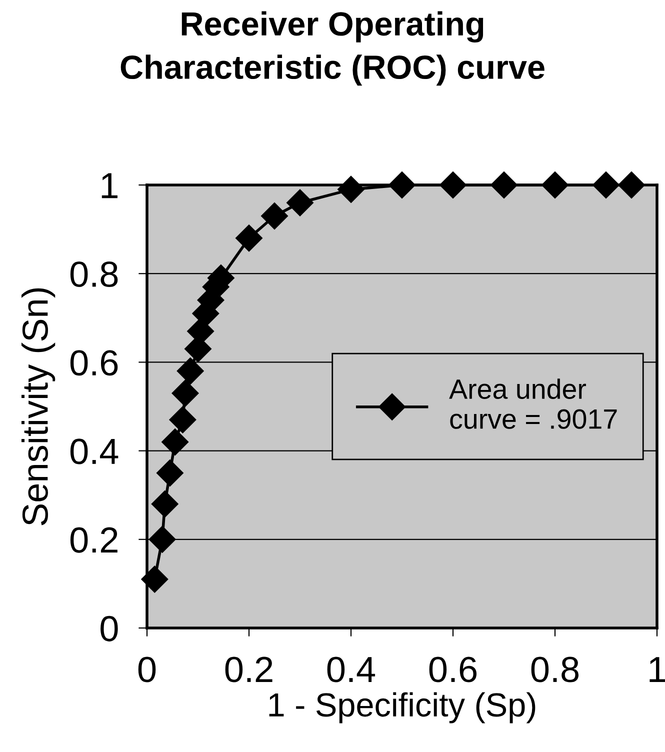 Image resolution: width=665 pixels, height=752 pixels. I want to click on x-tick-label: 0, so click(147, 669).